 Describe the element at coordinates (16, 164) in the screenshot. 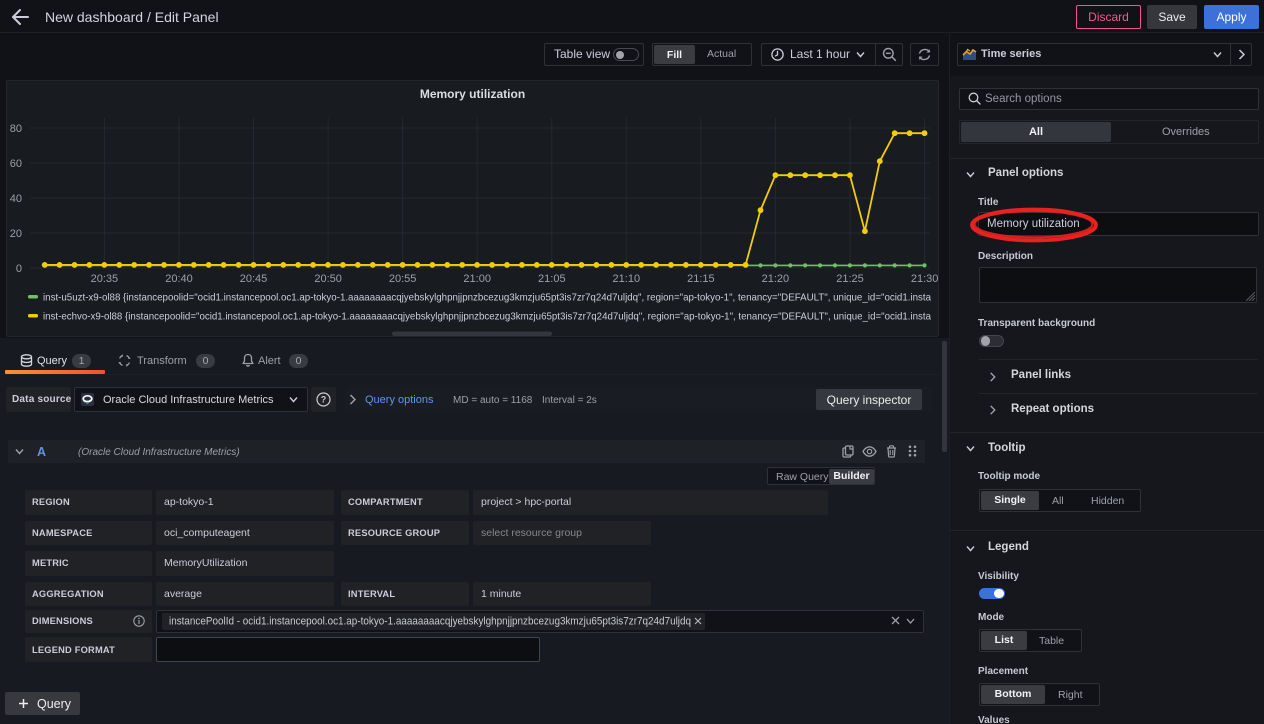

I see `svg-text: 60` at that location.